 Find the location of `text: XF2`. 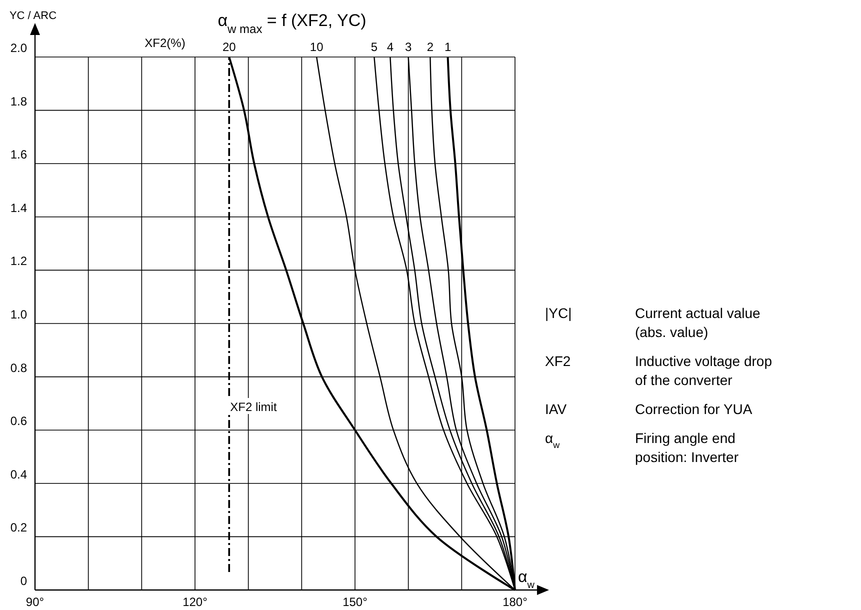

text: XF2 is located at coordinates (558, 361).